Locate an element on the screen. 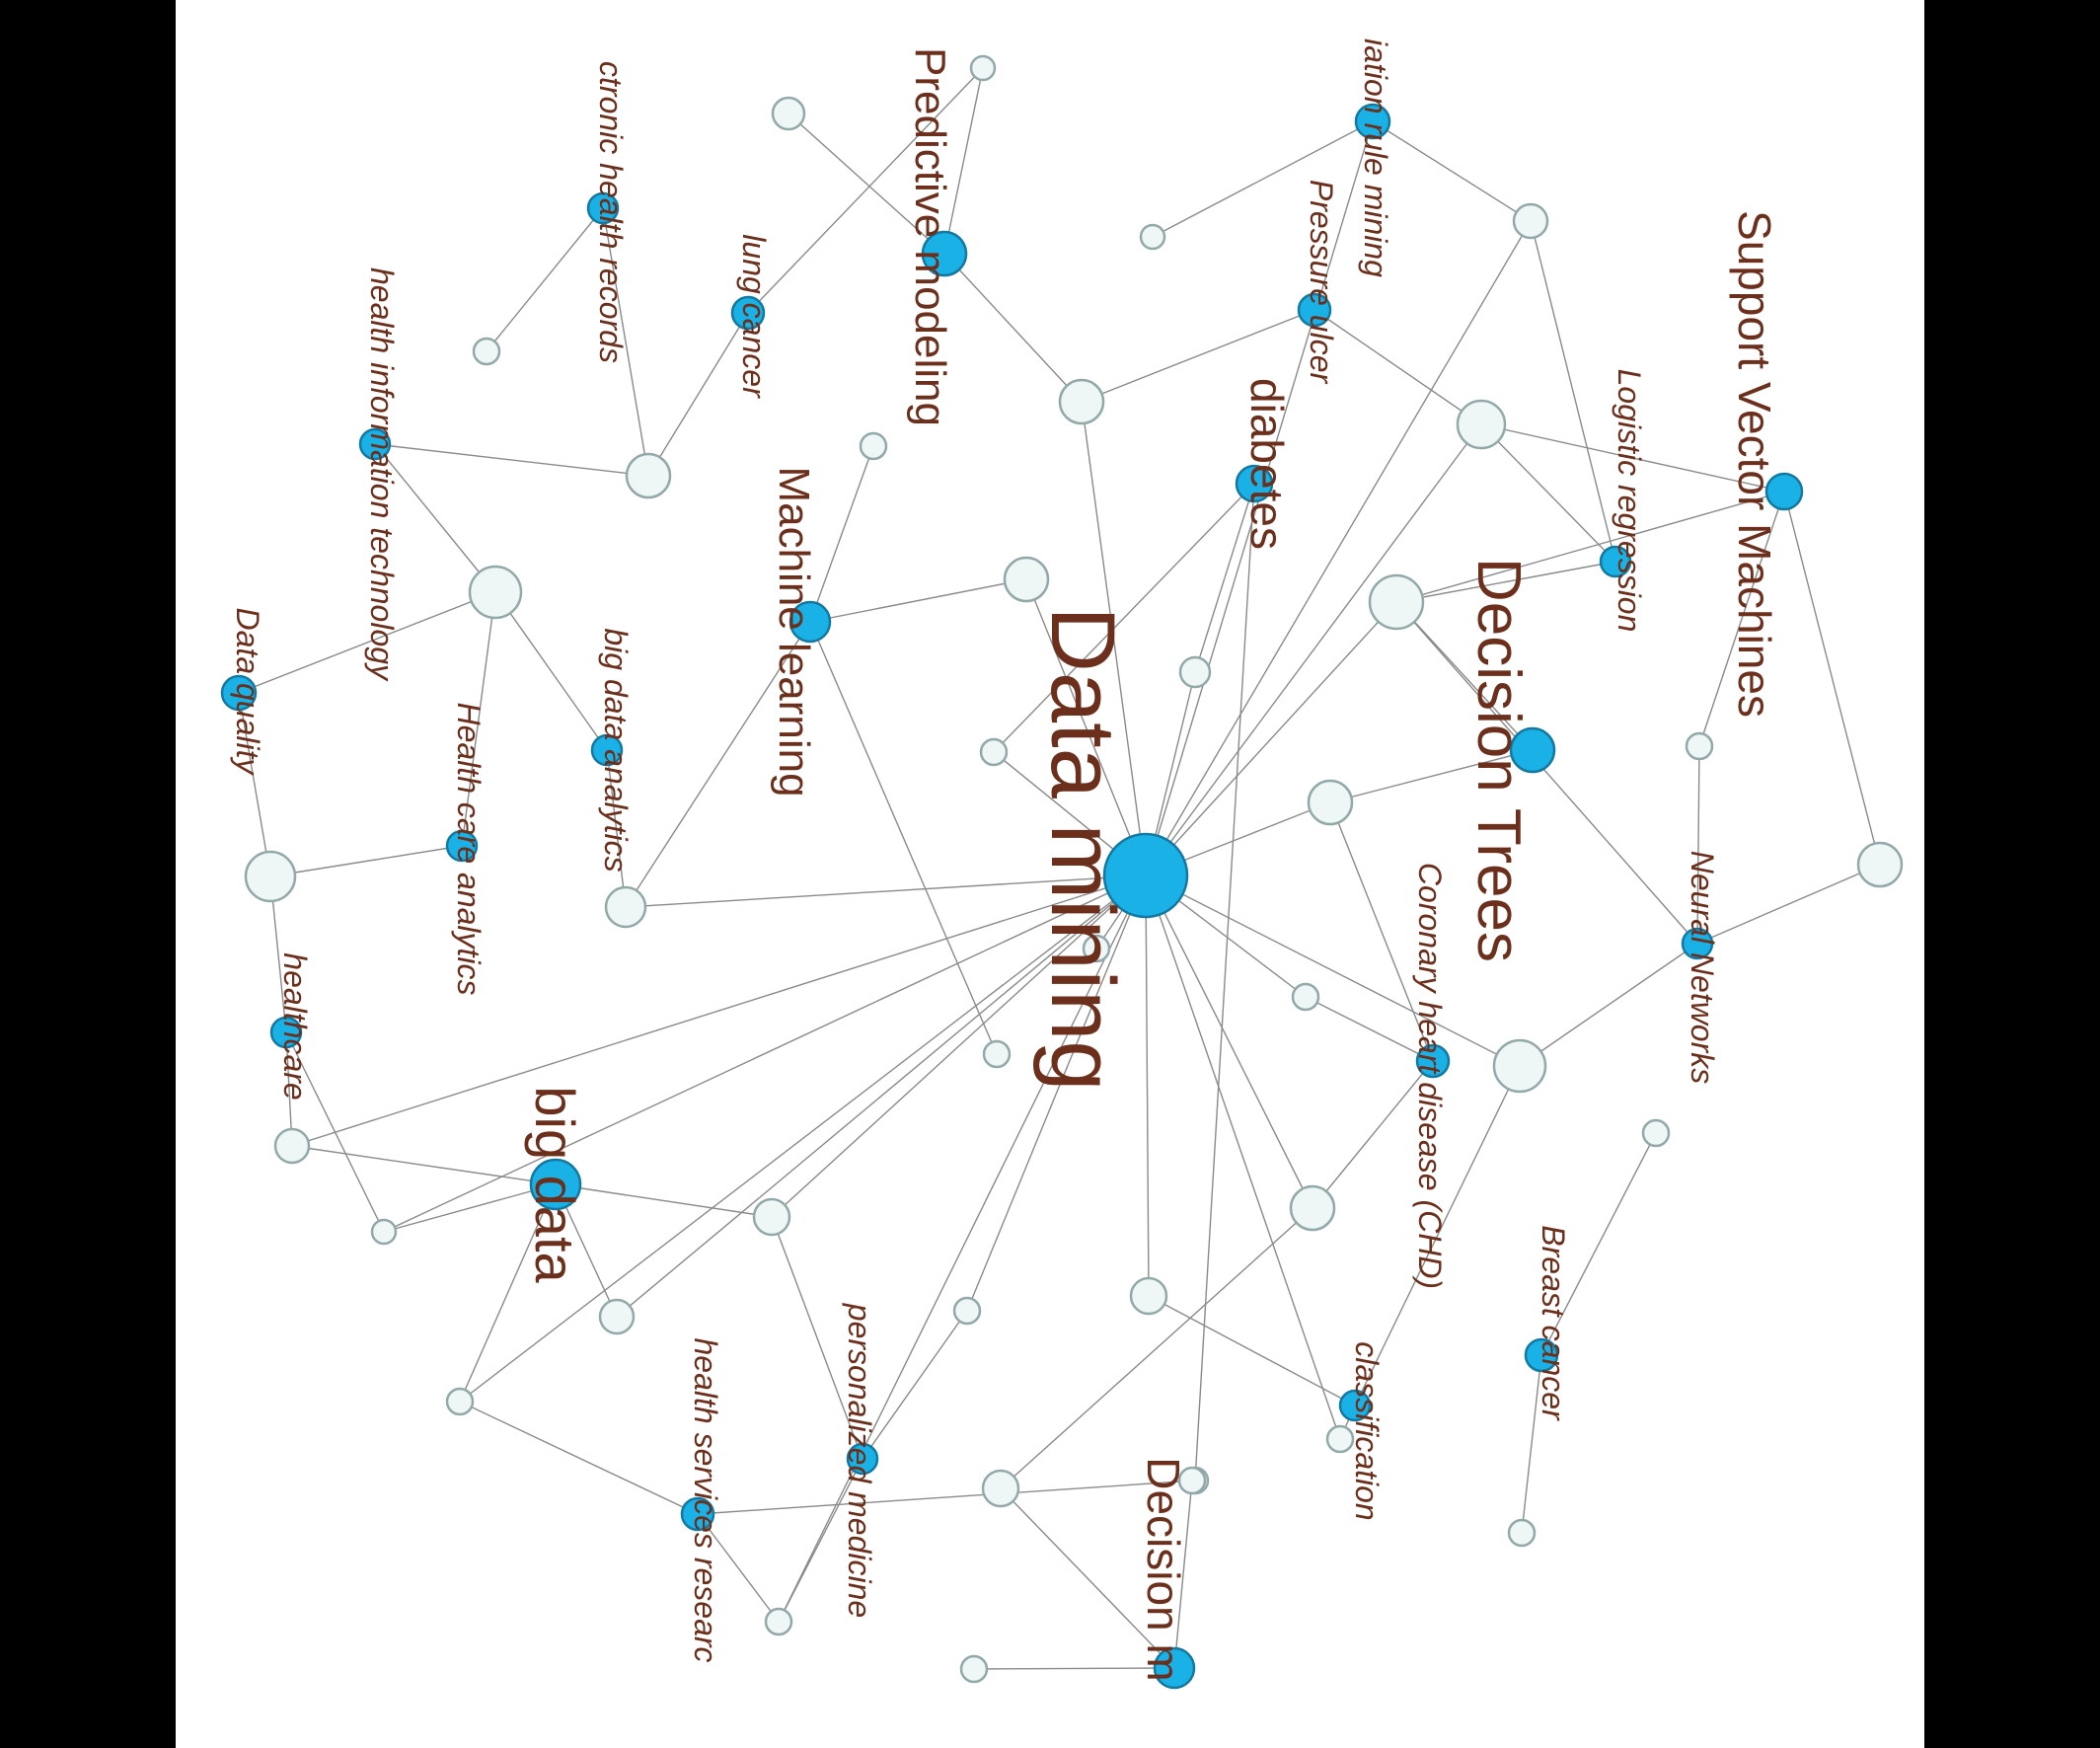  keyword-node-bc is located at coordinates (1541, 1355).